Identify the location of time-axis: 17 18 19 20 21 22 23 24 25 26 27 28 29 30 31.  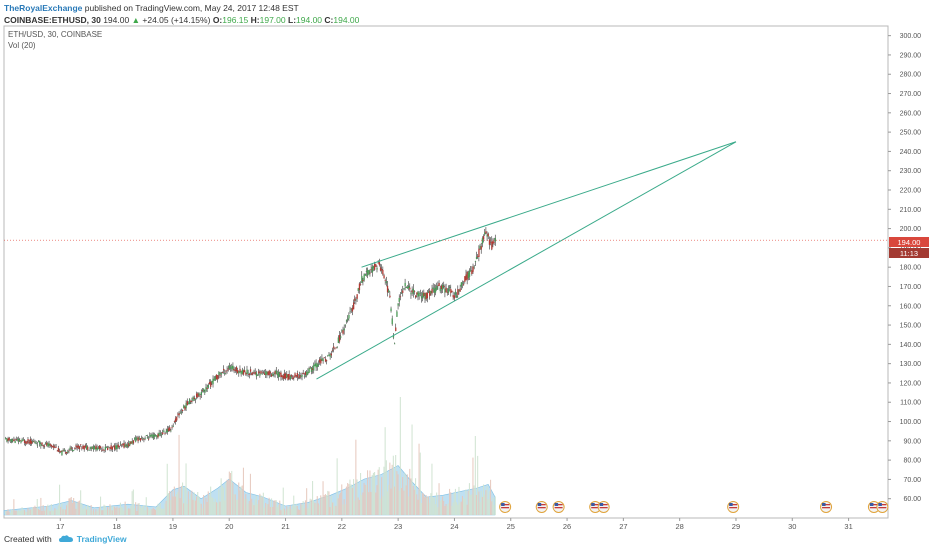
(454, 524).